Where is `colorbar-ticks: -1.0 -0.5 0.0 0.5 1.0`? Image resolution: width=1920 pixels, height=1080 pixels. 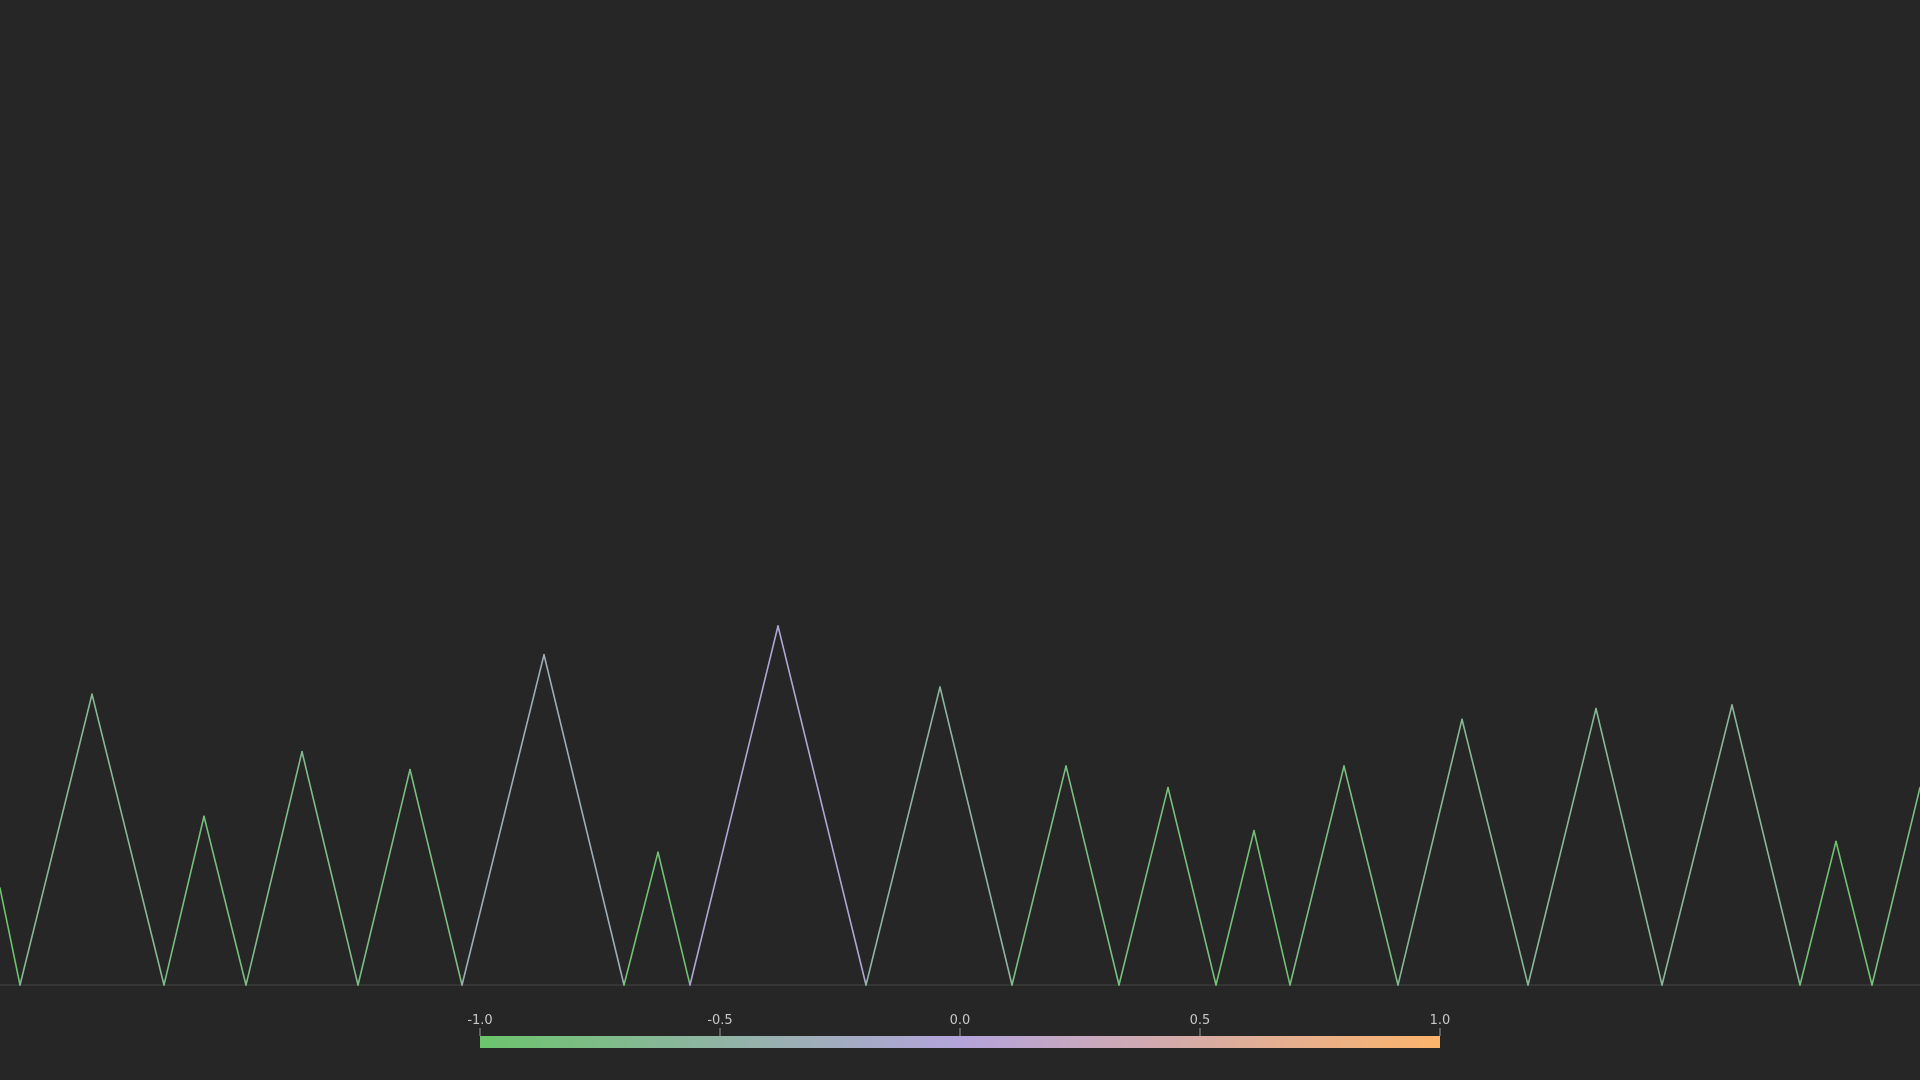
colorbar-ticks: -1.0 -0.5 0.0 0.5 1.0 is located at coordinates (958, 1024).